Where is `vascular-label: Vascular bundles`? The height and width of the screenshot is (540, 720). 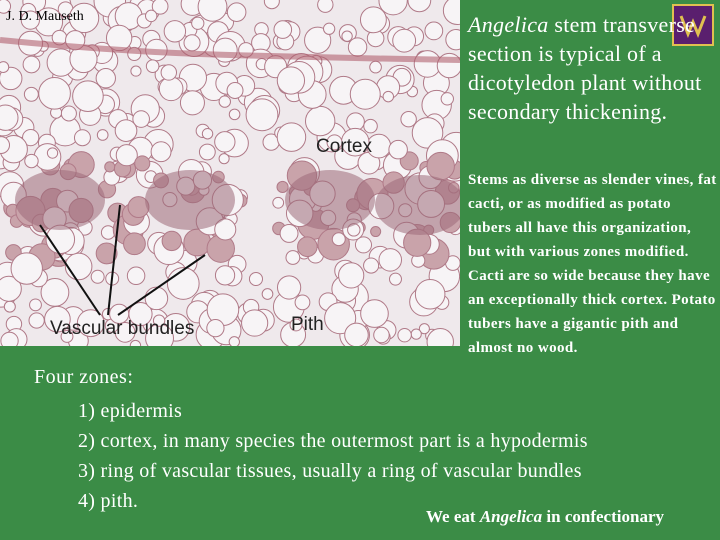 vascular-label: Vascular bundles is located at coordinates (122, 328).